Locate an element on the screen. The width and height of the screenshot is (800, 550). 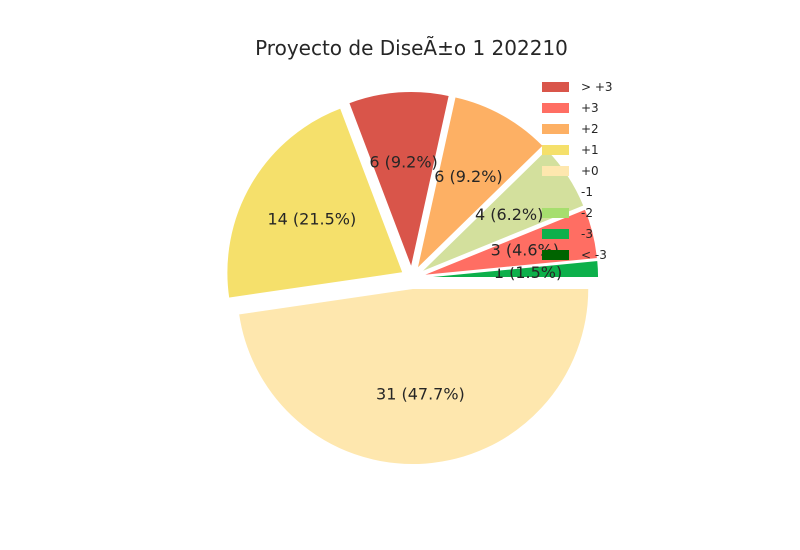
legend-item: +3 is located at coordinates (587, 107).